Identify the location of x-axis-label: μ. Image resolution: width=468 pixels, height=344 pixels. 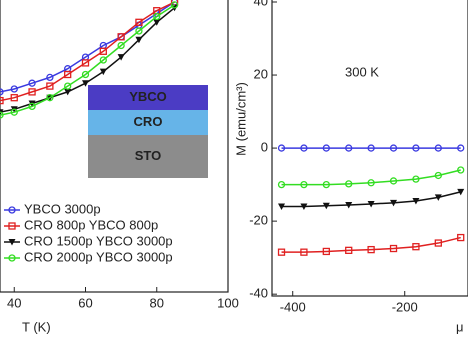
(460, 326).